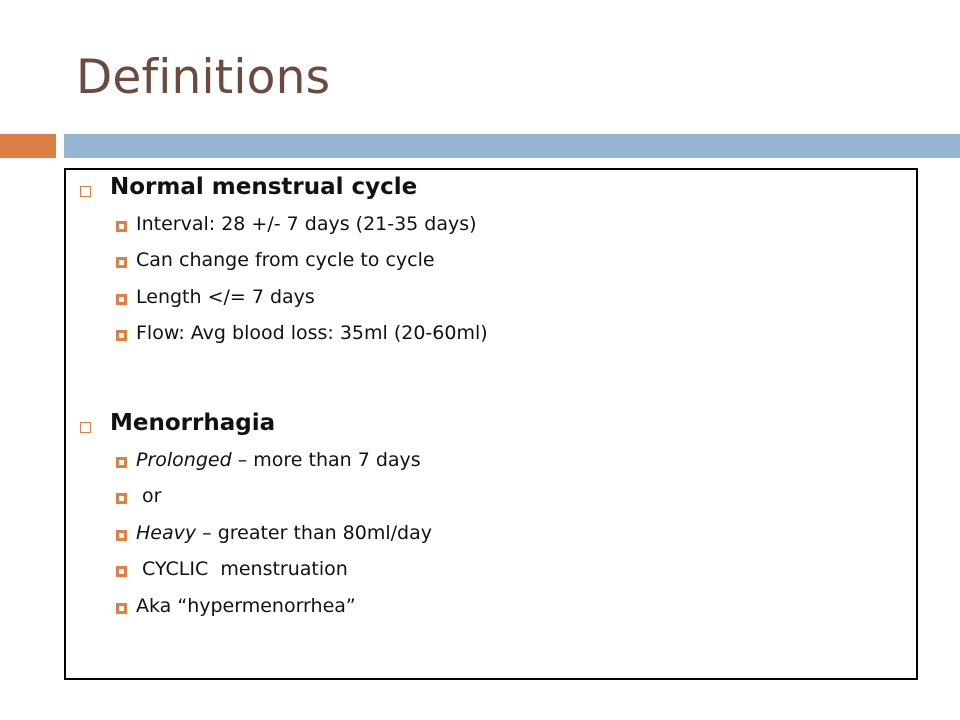 This screenshot has width=960, height=720. Describe the element at coordinates (491, 428) in the screenshot. I see `section-heading-row: Menorrhagia` at that location.